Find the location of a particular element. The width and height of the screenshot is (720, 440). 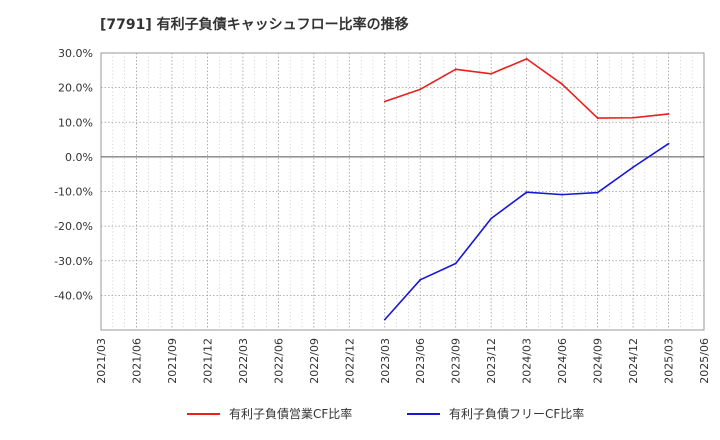

x-tick-label: 2022/12 is located at coordinates (349, 361).